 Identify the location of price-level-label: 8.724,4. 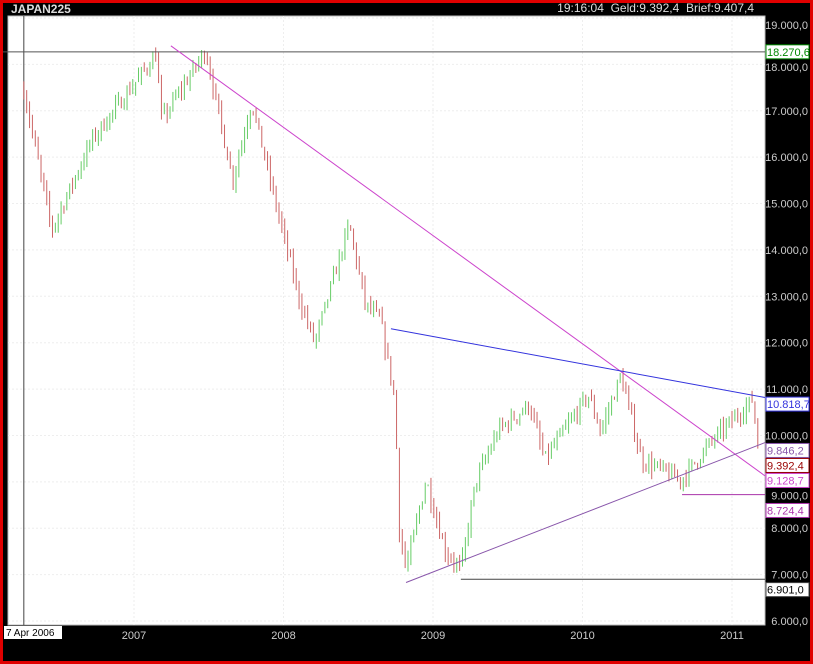
(785, 511).